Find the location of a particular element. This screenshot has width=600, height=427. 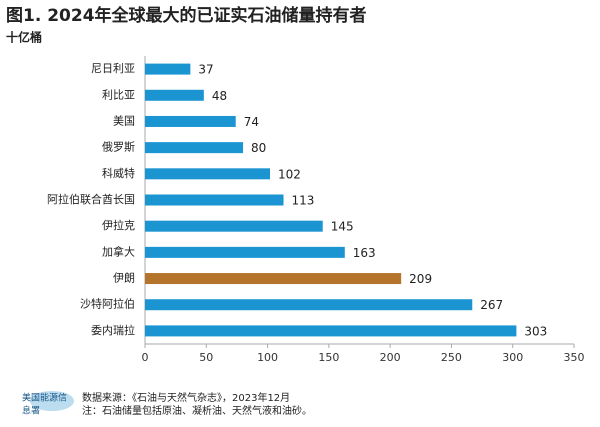

y-tick-label: 美国 is located at coordinates (124, 120).